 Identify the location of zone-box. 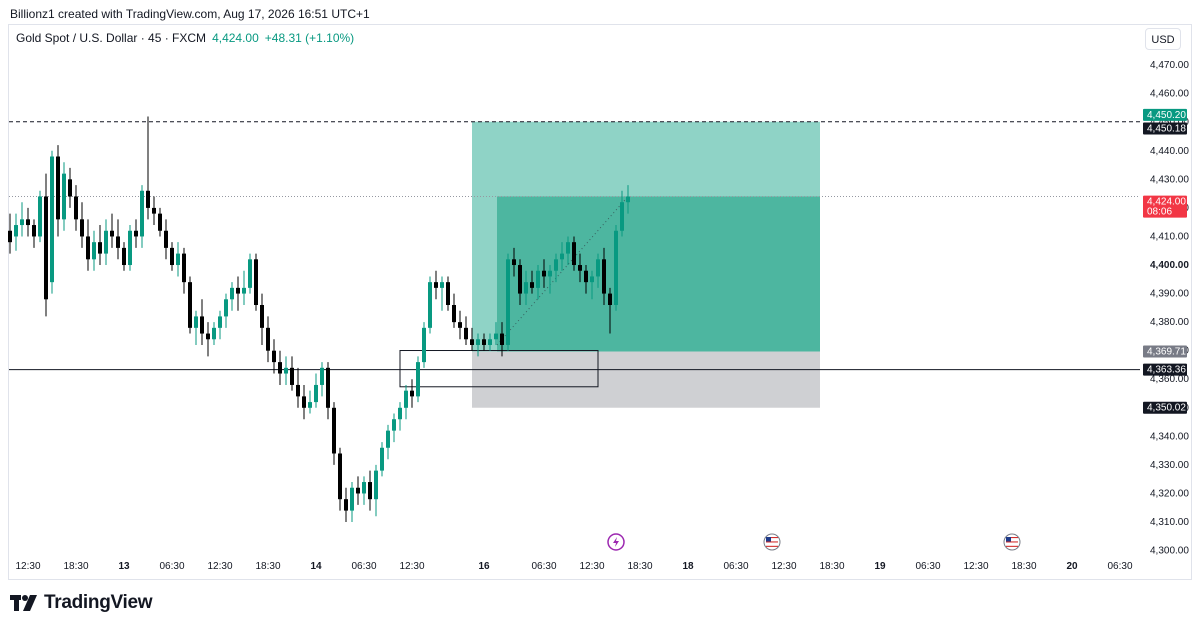
(499, 369).